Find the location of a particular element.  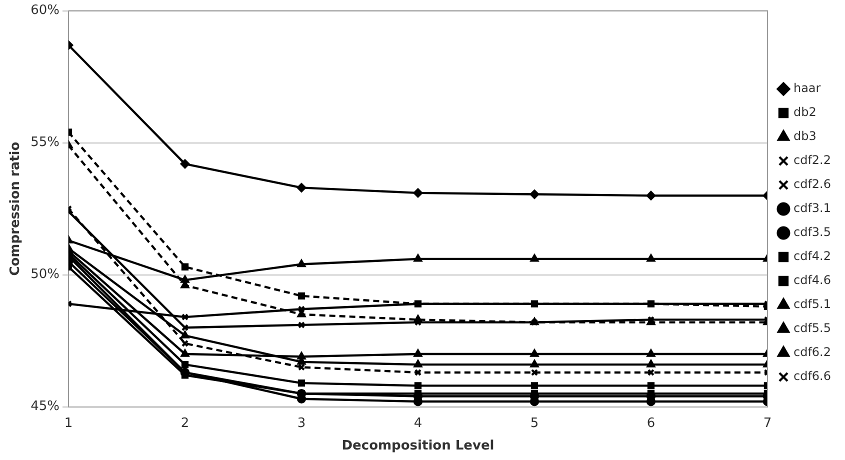

legend-label: cdf3.1 is located at coordinates (812, 208).